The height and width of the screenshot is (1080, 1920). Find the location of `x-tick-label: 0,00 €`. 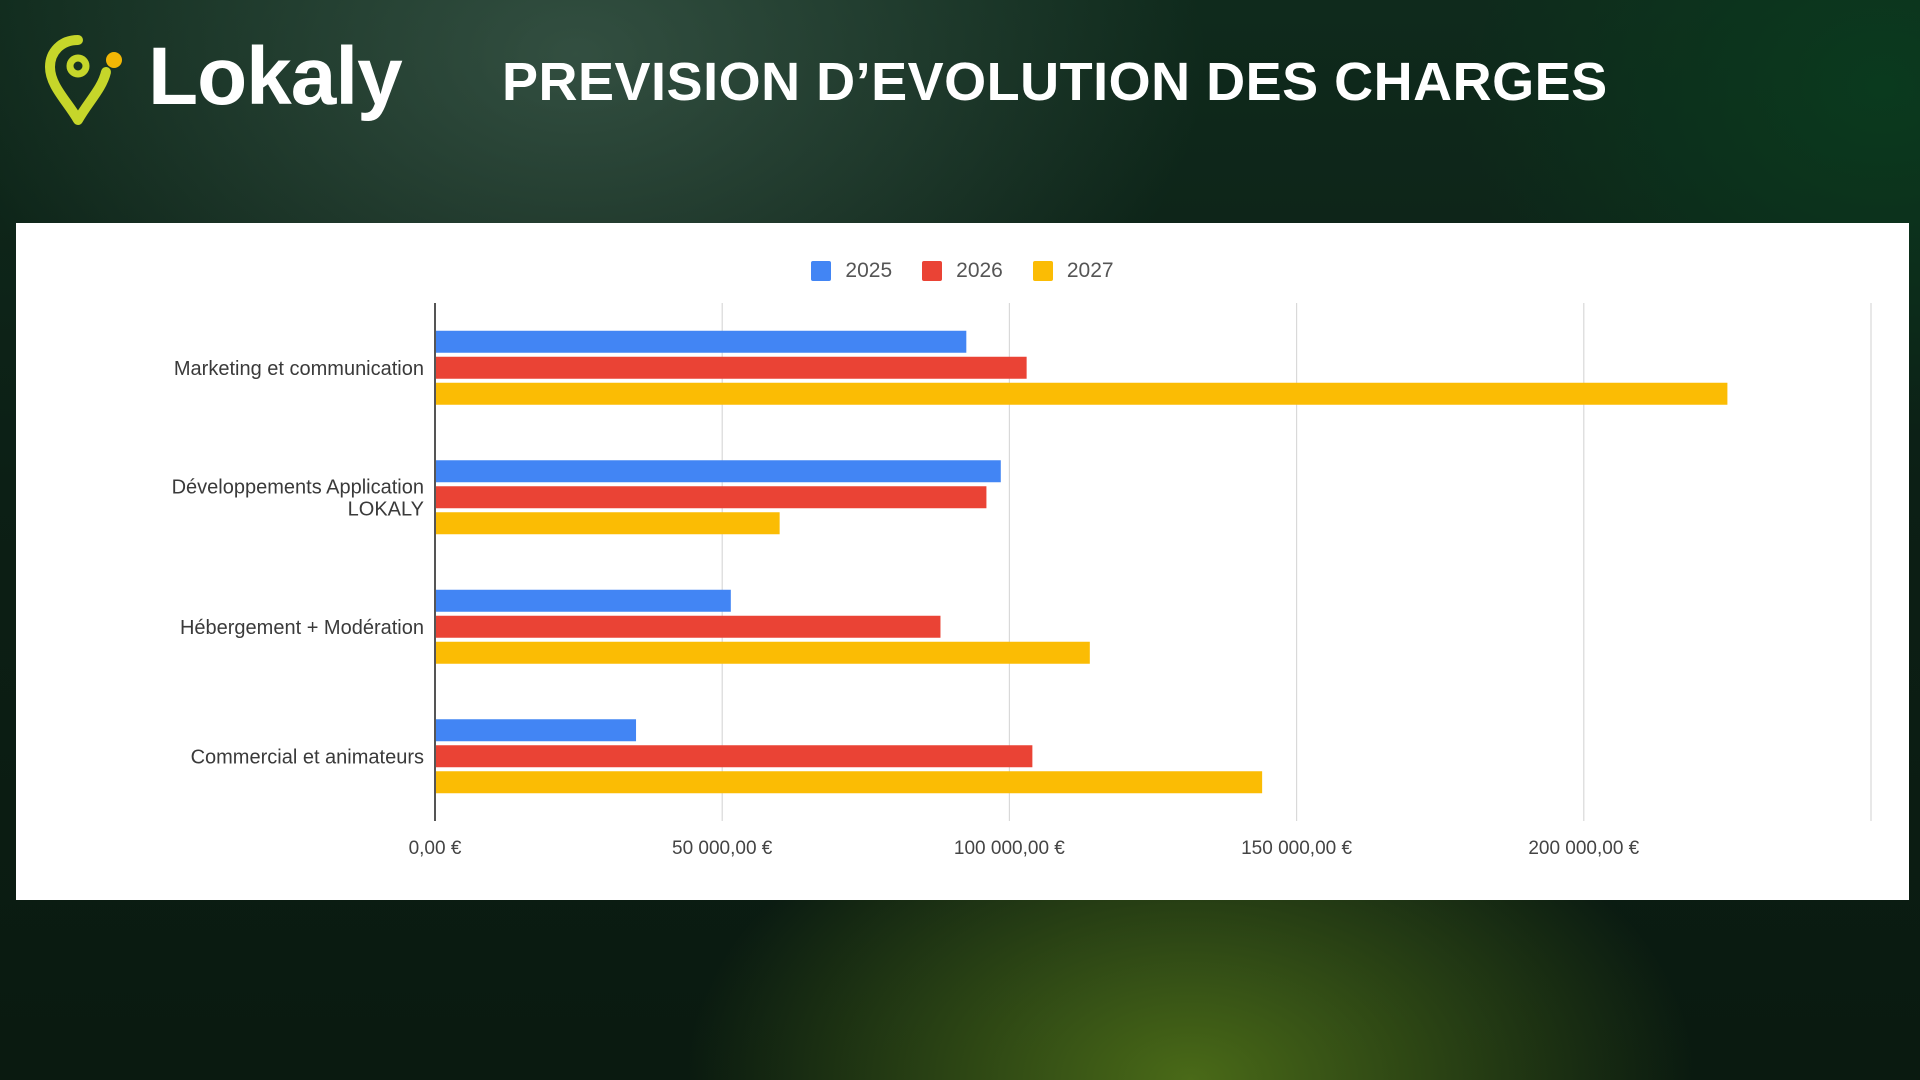

x-tick-label: 0,00 € is located at coordinates (435, 848).